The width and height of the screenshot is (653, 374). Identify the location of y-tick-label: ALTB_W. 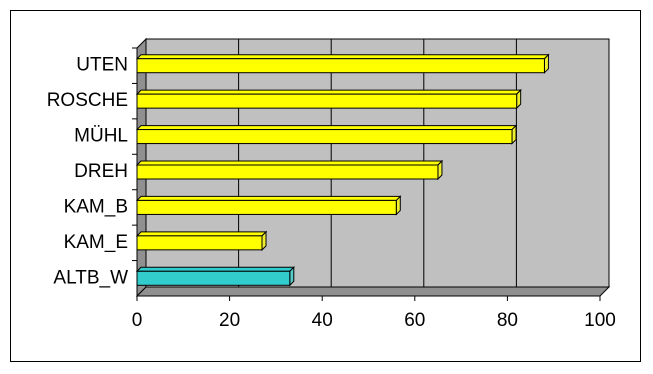
(90, 277).